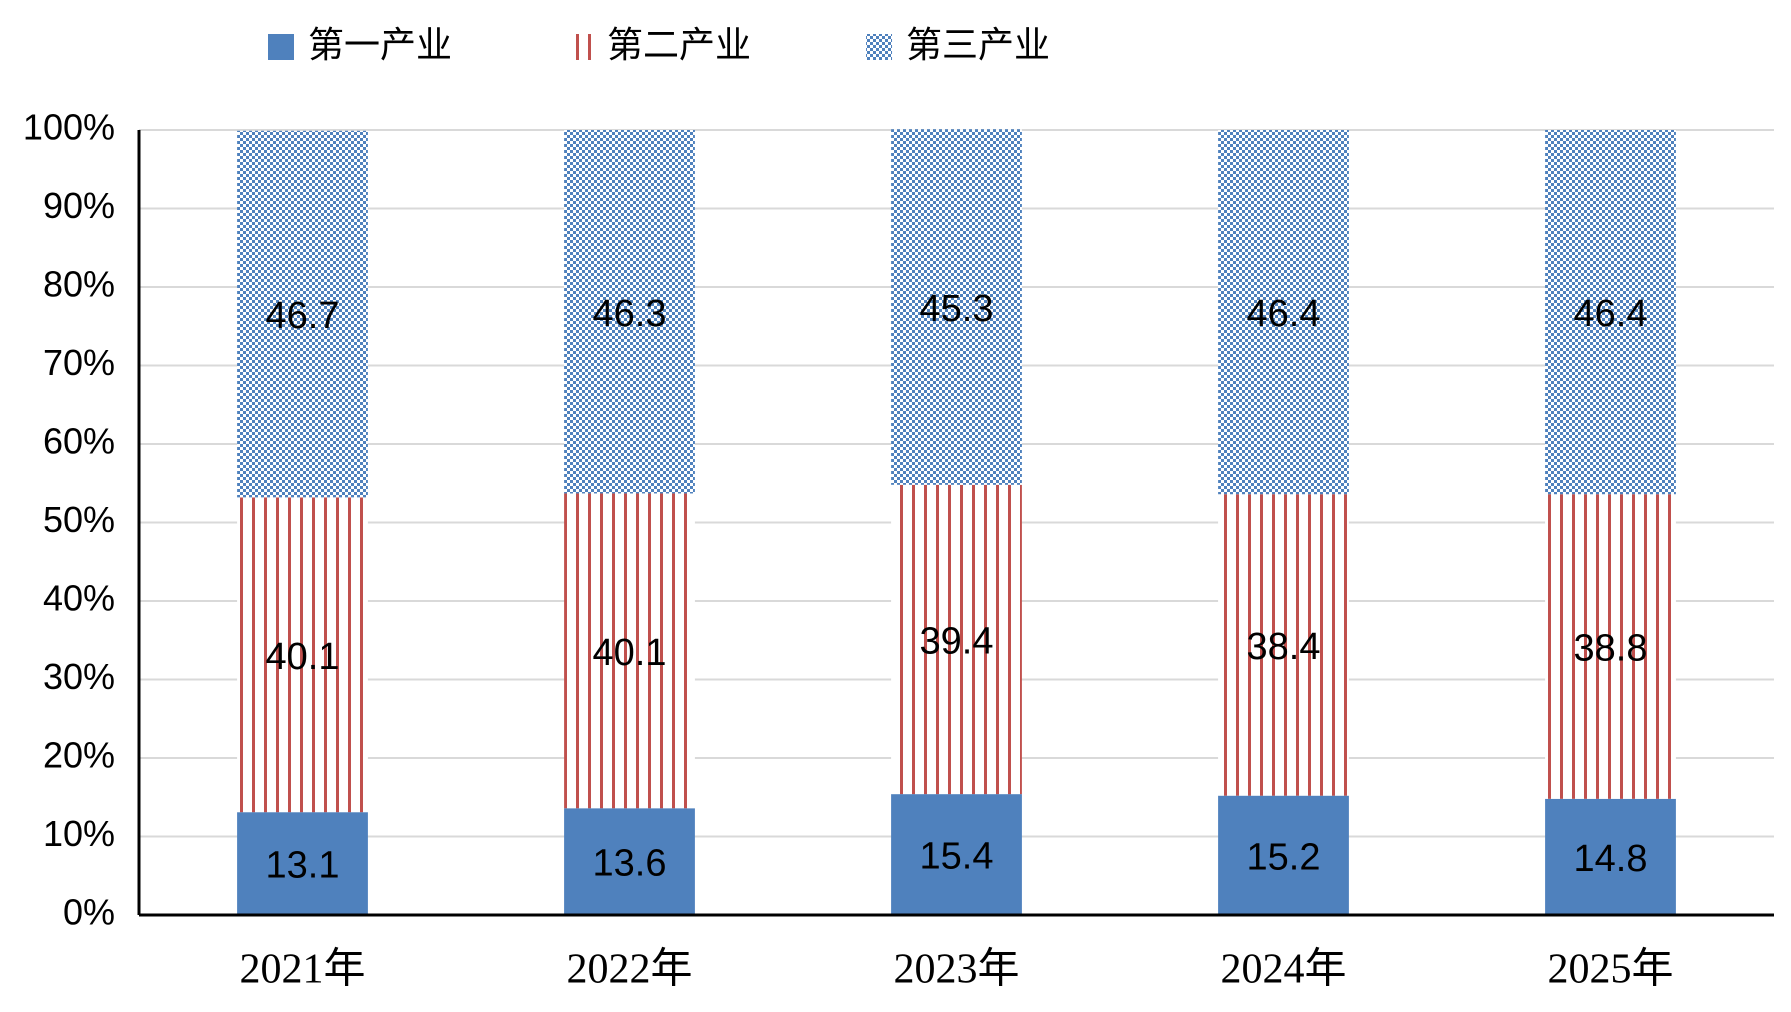  I want to click on y-tick-label: 10%, so click(79, 833).